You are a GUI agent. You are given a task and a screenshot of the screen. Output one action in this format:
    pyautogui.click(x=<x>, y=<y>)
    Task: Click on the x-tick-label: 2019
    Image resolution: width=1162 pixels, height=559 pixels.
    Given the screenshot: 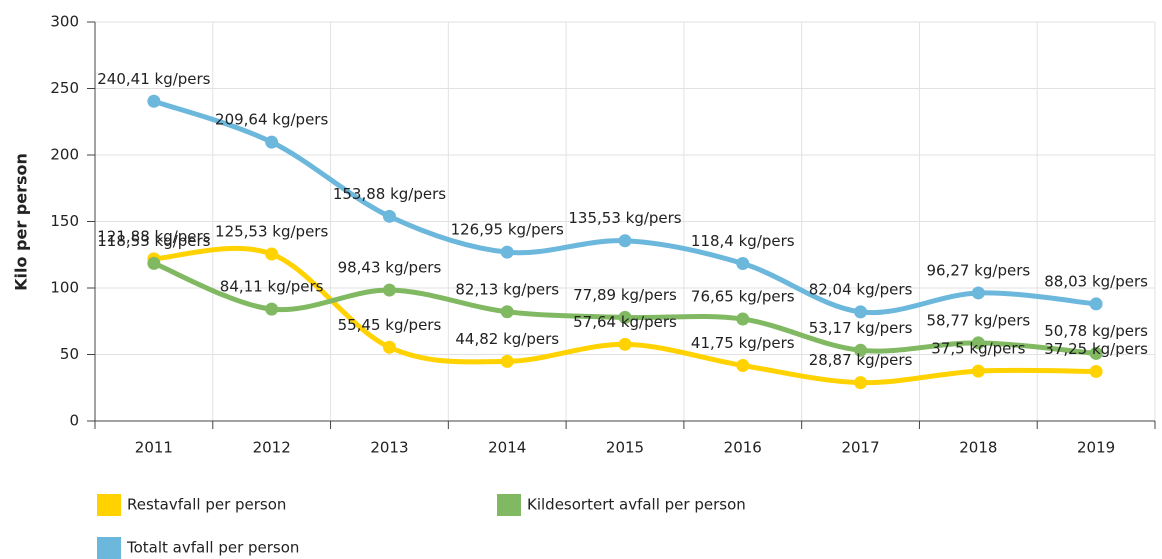 What is the action you would take?
    pyautogui.click(x=1096, y=448)
    